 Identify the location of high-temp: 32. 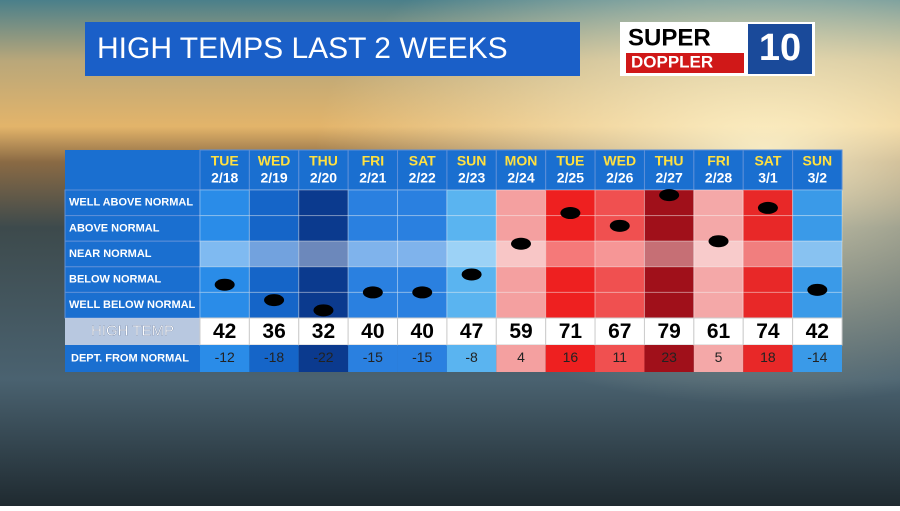
(323, 331).